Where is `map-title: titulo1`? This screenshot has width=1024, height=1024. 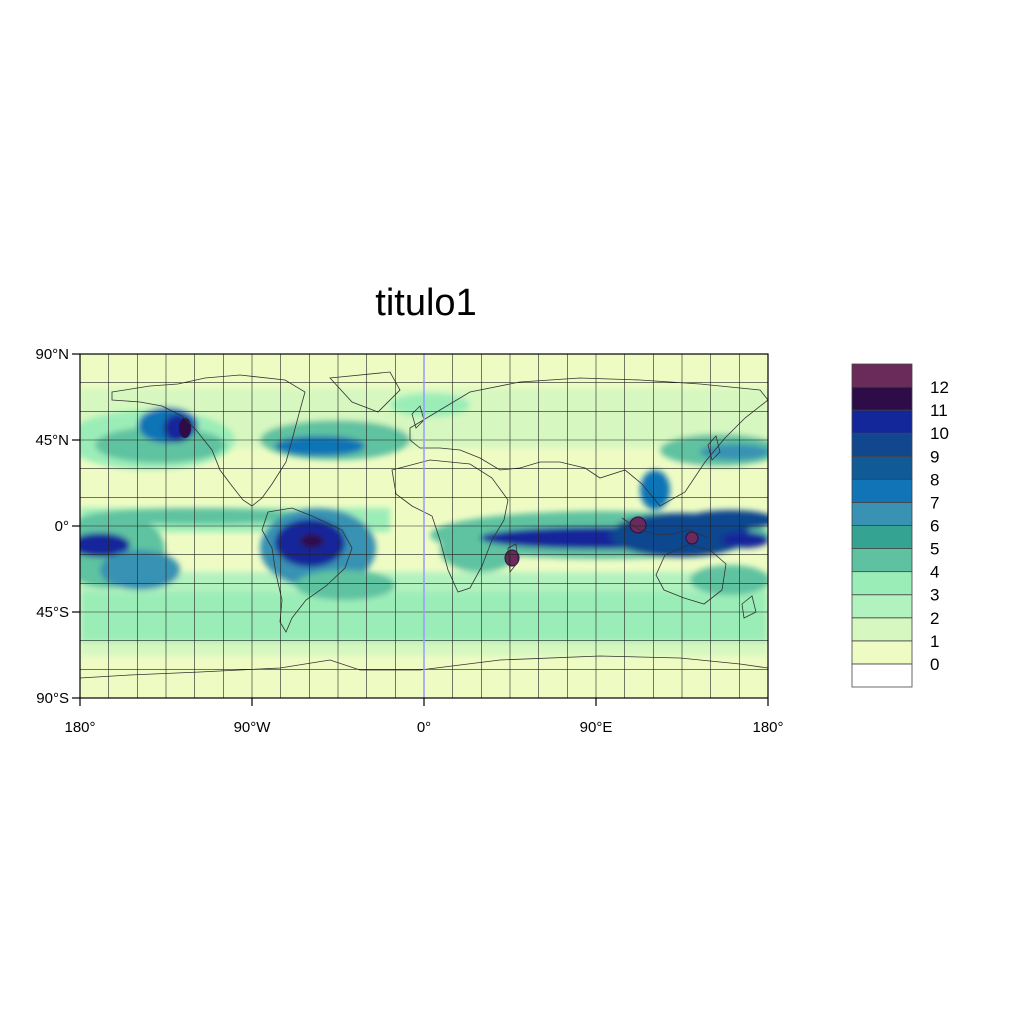
map-title: titulo1 is located at coordinates (426, 303).